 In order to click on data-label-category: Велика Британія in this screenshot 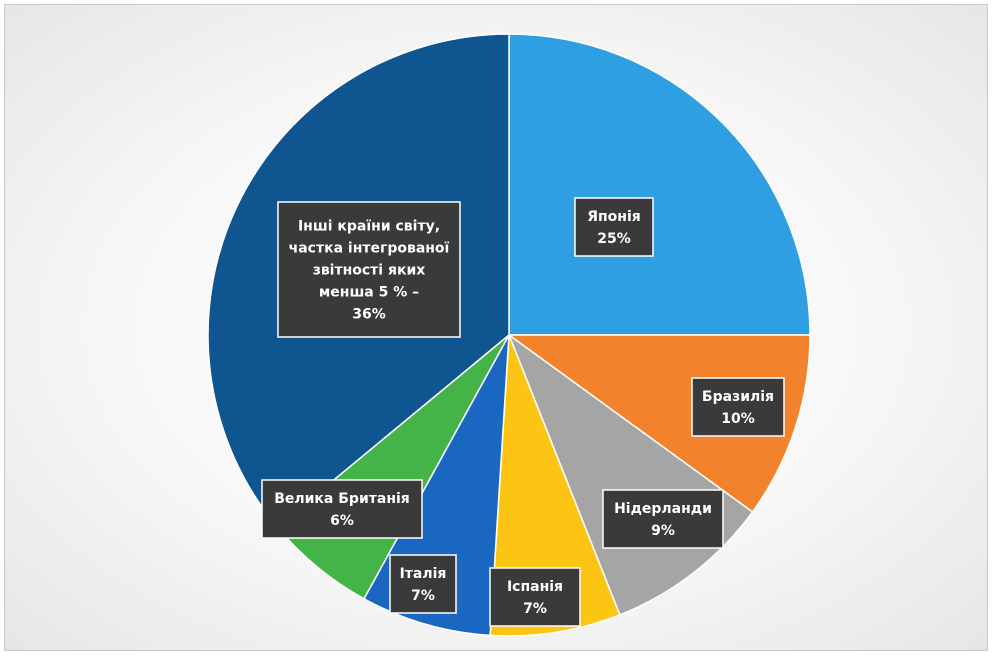, I will do `click(342, 499)`.